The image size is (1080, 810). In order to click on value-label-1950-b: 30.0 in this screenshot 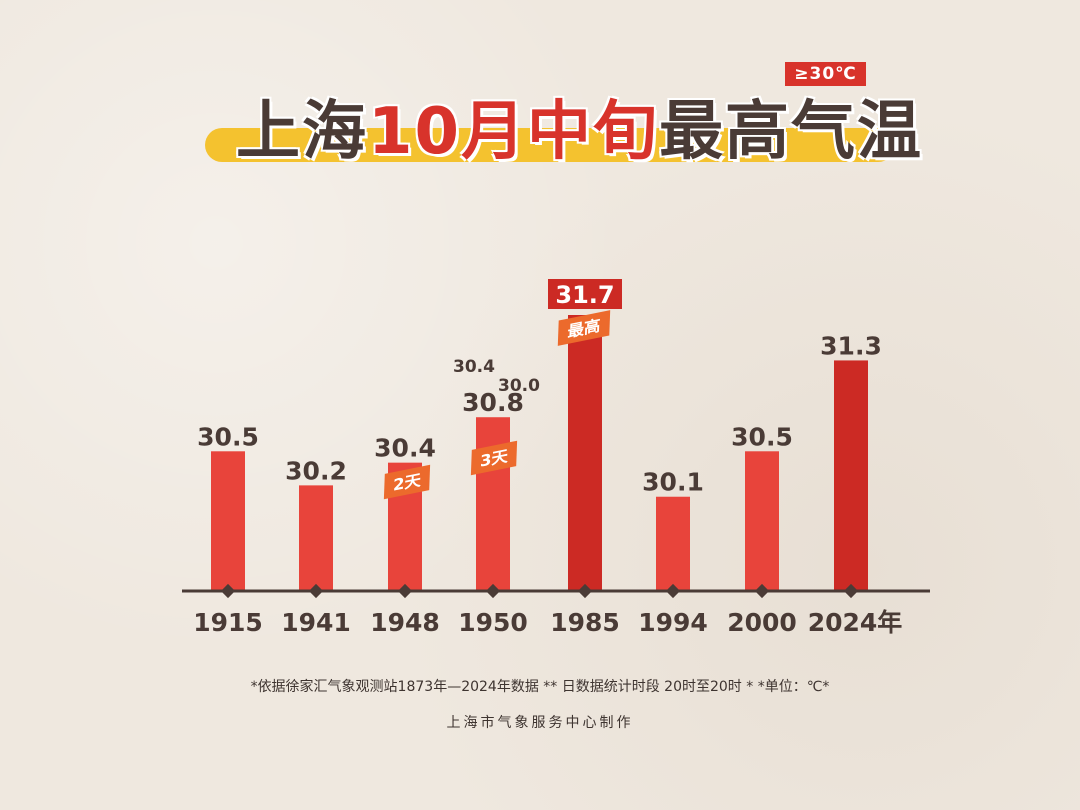, I will do `click(519, 386)`.